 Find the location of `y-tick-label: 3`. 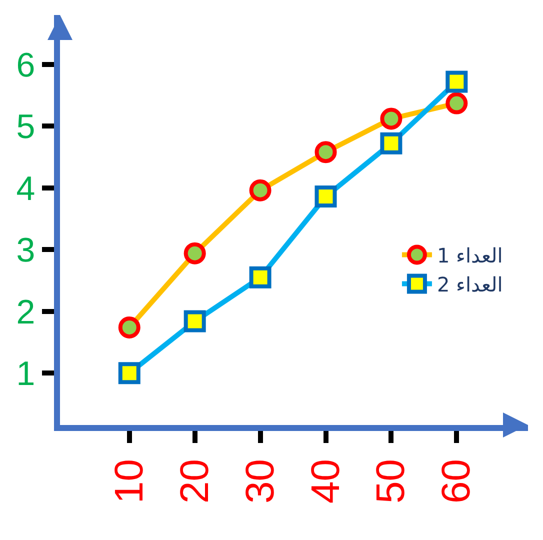

y-tick-label: 3 is located at coordinates (26, 251).